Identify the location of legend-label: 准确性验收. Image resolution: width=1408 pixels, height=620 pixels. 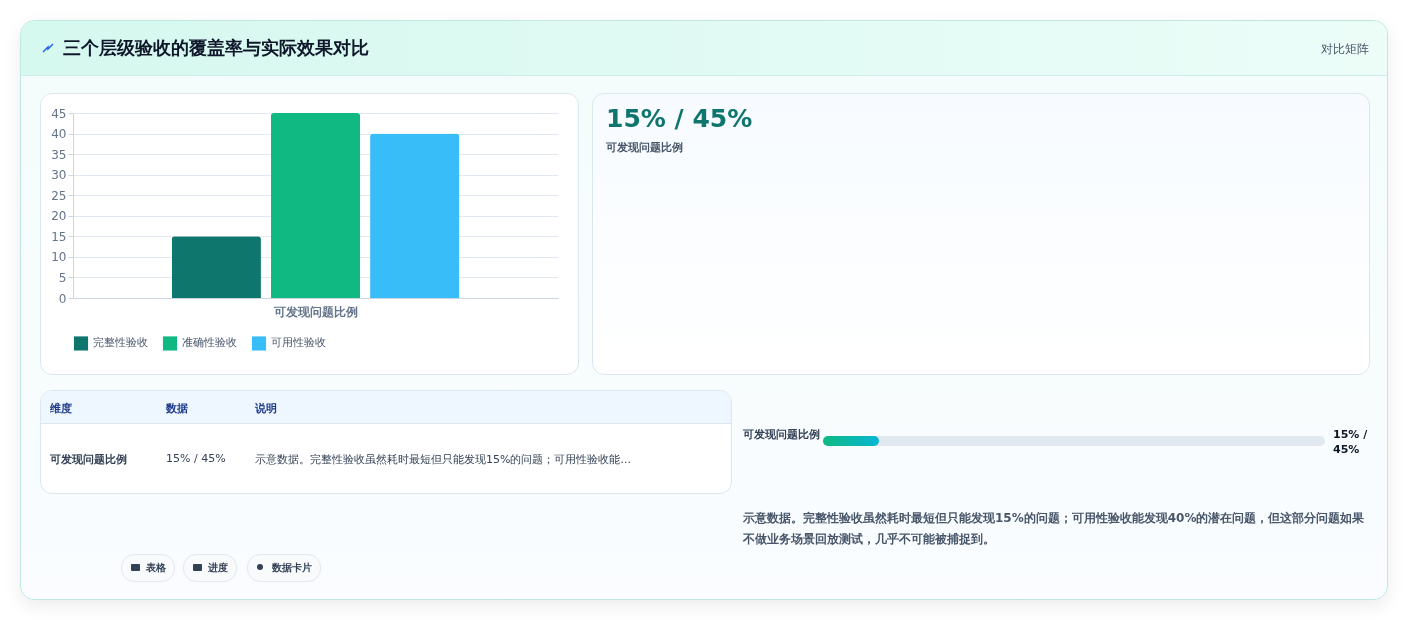
(209, 343).